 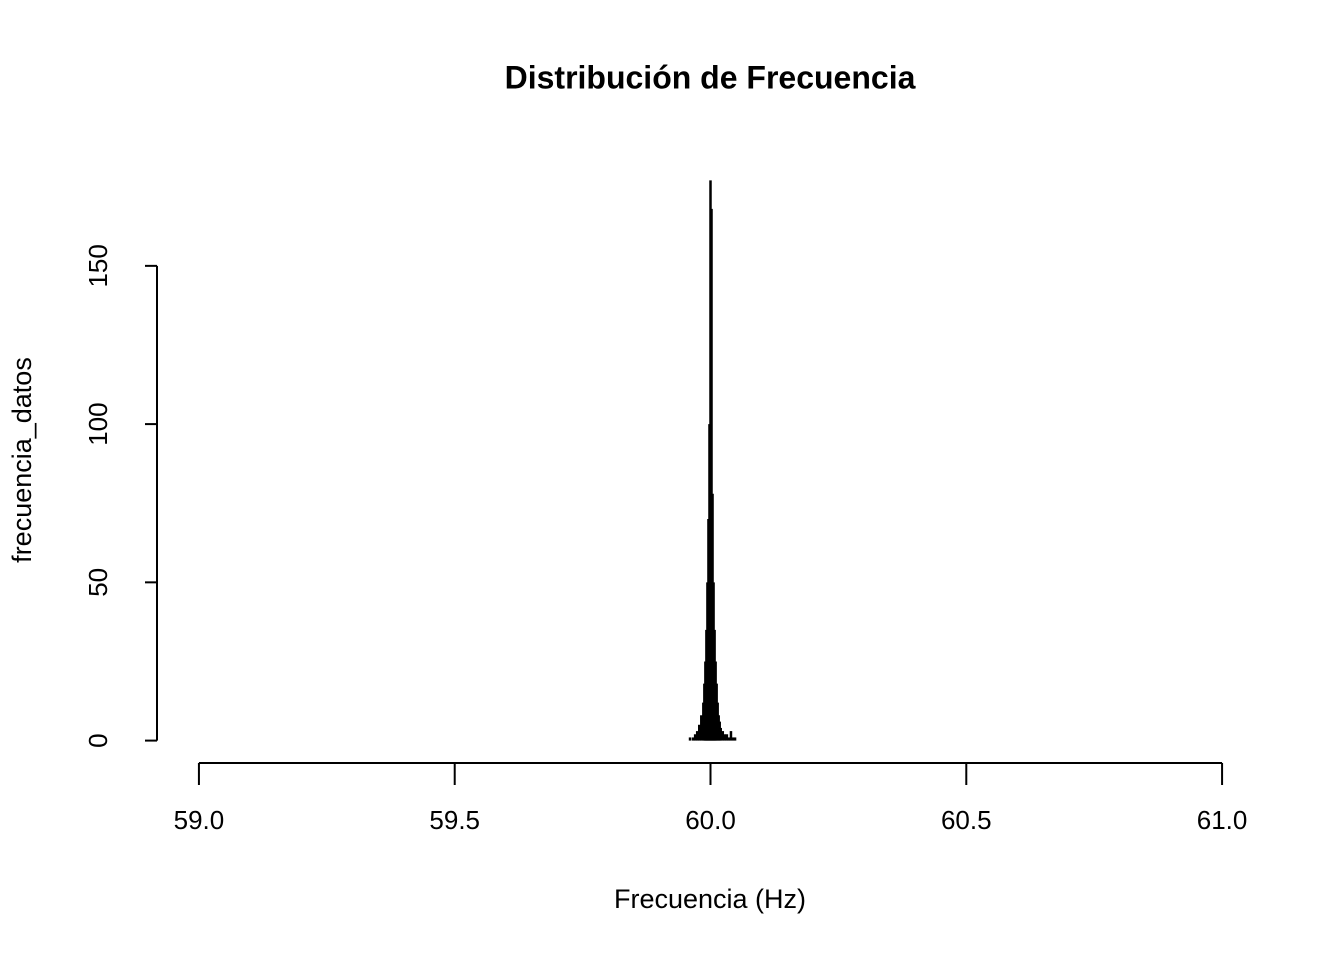 I want to click on y-axis-label: frecuencia_datos, so click(x=22, y=460).